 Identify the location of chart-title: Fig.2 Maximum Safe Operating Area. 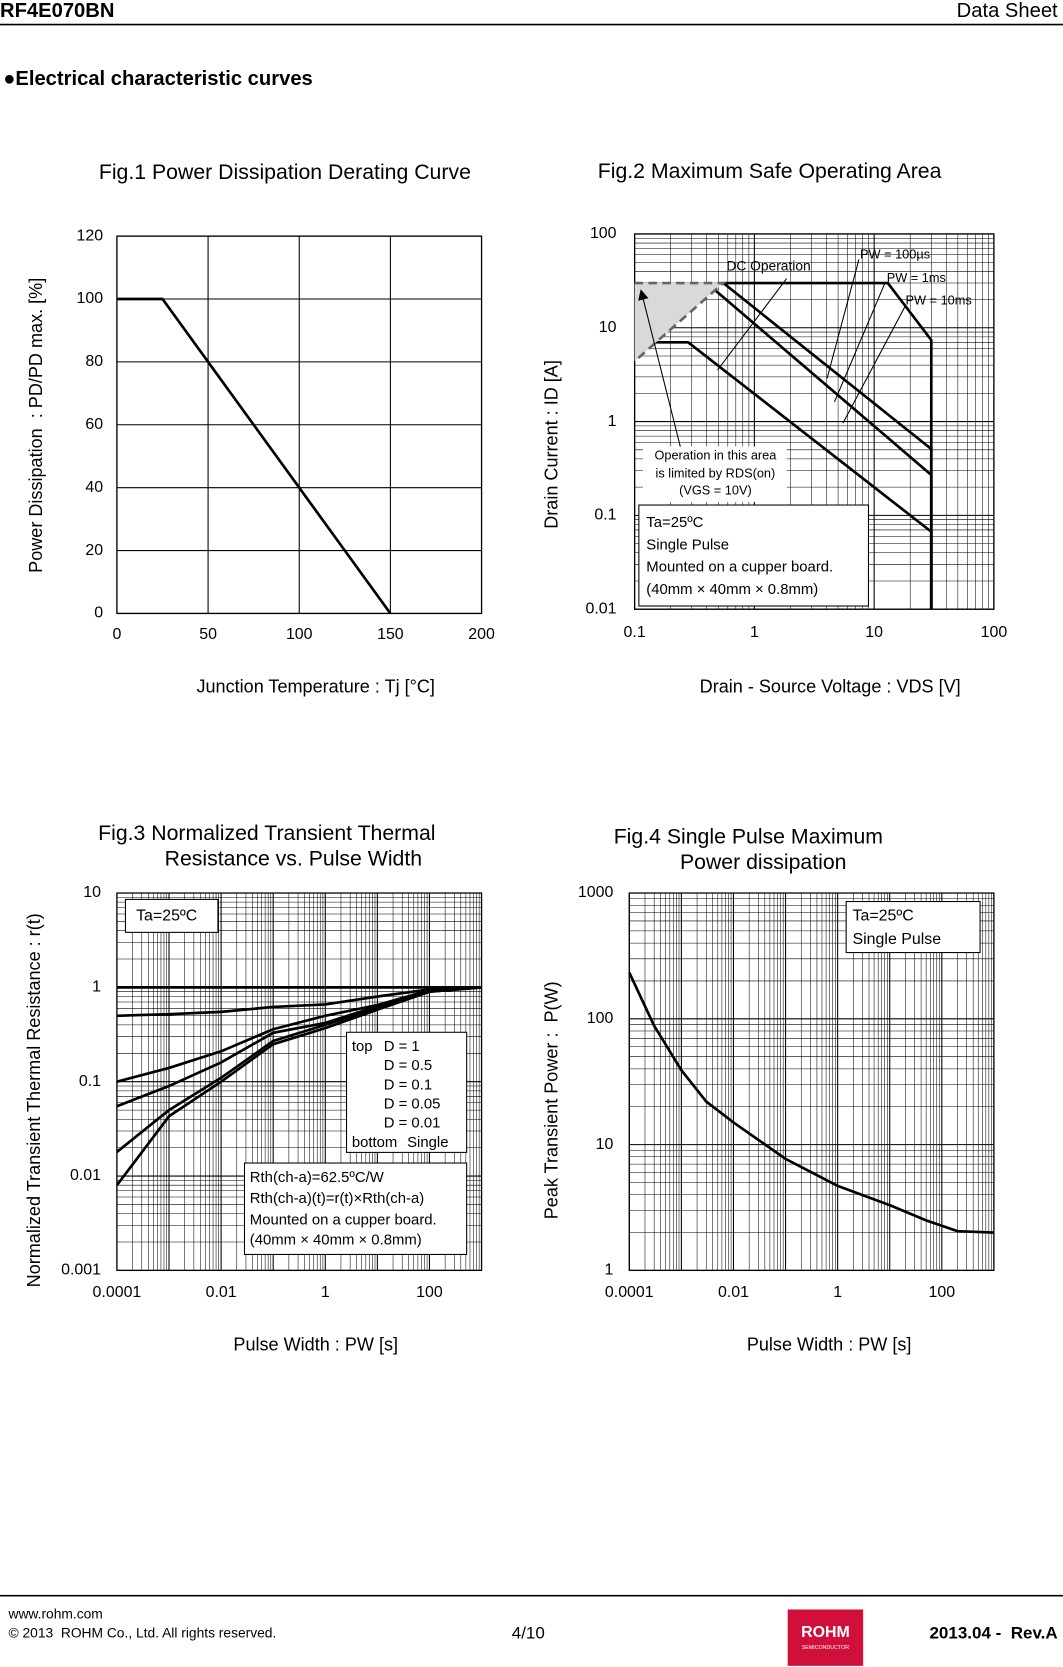
(770, 171).